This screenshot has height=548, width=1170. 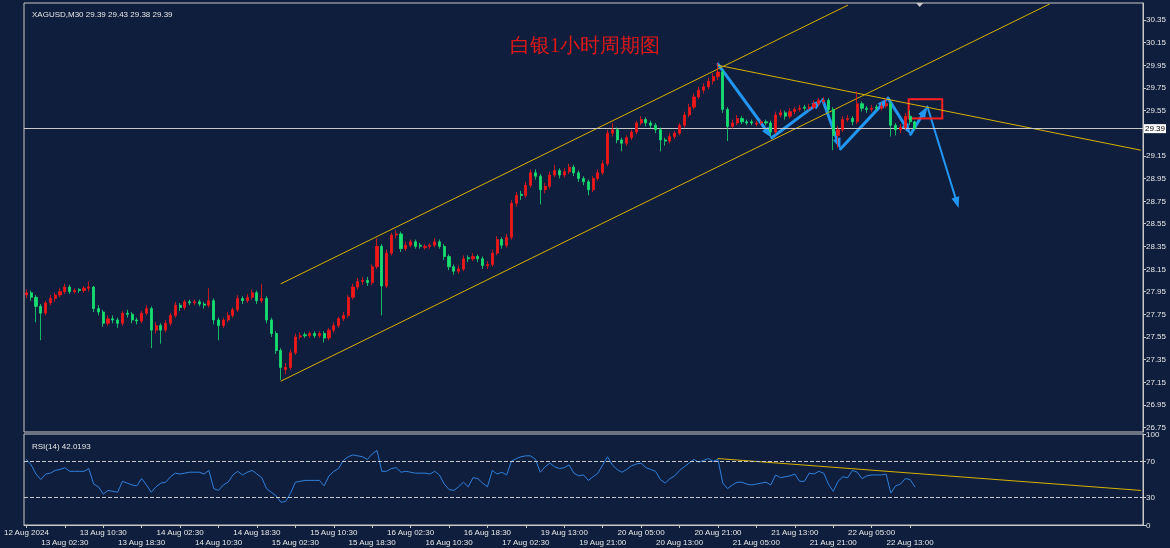 I want to click on x-tick-label: 14 Aug 02:30, so click(x=180, y=532).